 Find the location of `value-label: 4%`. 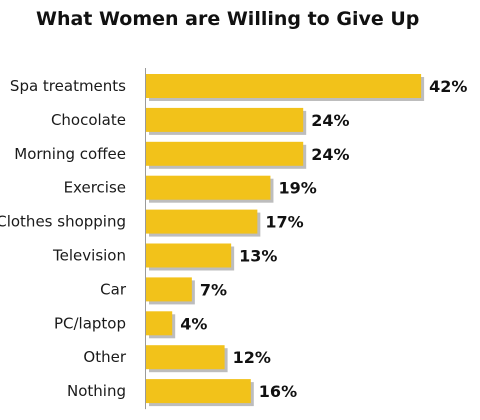

value-label: 4% is located at coordinates (193, 323).